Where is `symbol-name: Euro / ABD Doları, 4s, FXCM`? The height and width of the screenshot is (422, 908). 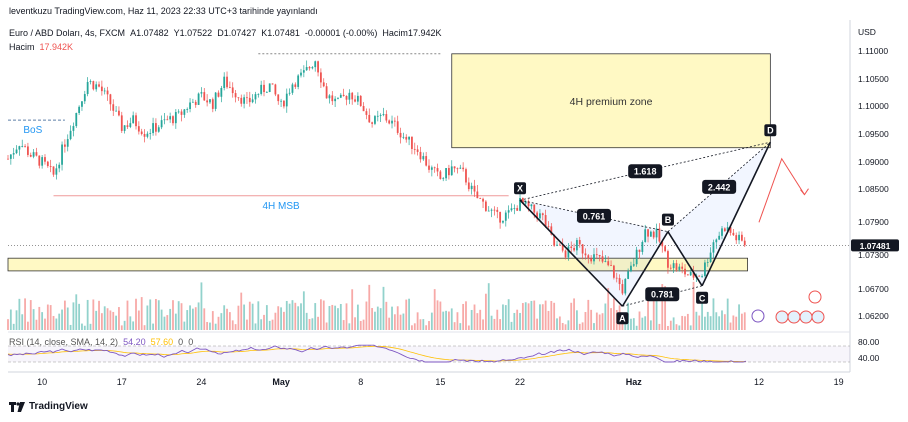
symbol-name: Euro / ABD Doları, 4s, FXCM is located at coordinates (67, 33).